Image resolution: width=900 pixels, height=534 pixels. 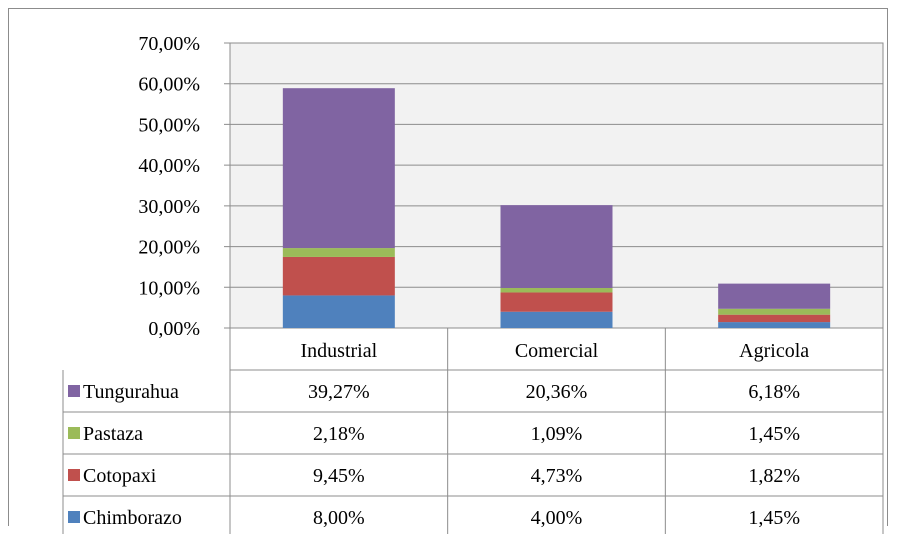 I want to click on data-label: 4,00%, so click(x=557, y=518).